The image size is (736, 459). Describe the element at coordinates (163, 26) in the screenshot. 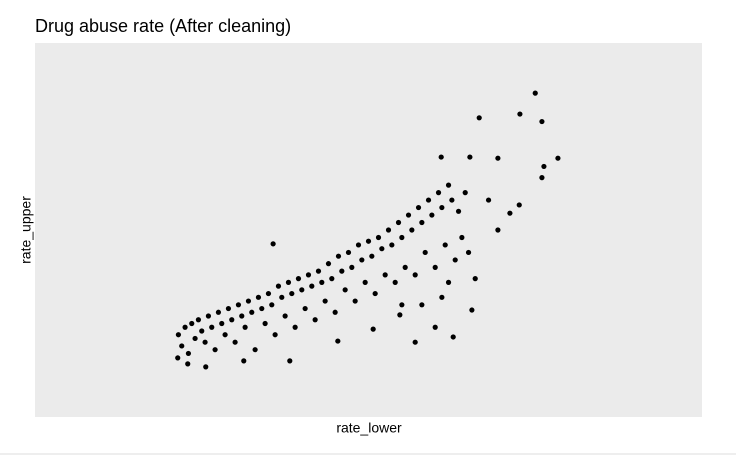

I see `chart-title: Drug abuse rate (After cleaning)` at that location.